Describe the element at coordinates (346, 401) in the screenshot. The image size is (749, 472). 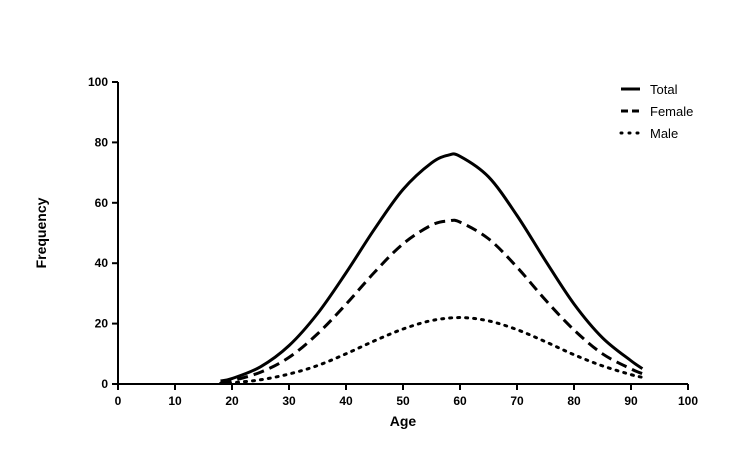
I see `x-tick-label: 40` at that location.